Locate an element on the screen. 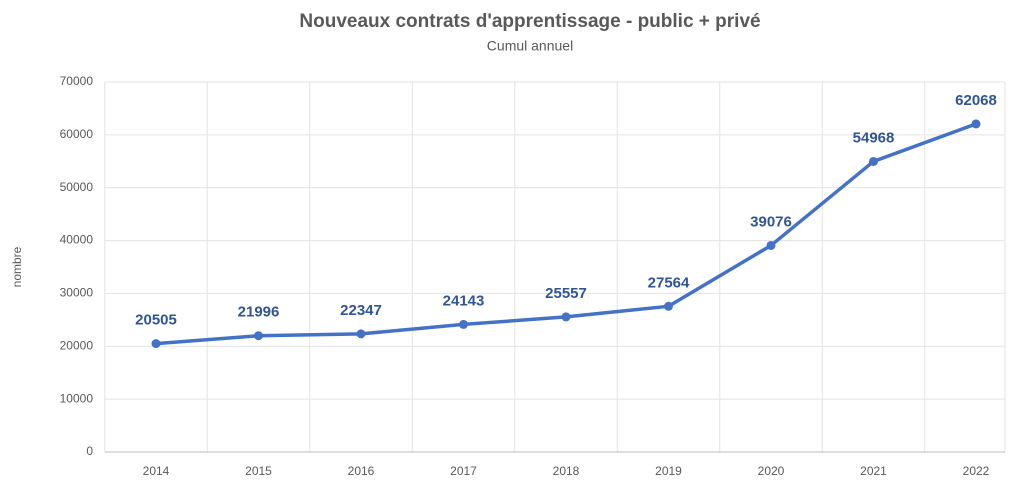 This screenshot has height=480, width=1021. x-tick-label: 2019 is located at coordinates (668, 471).